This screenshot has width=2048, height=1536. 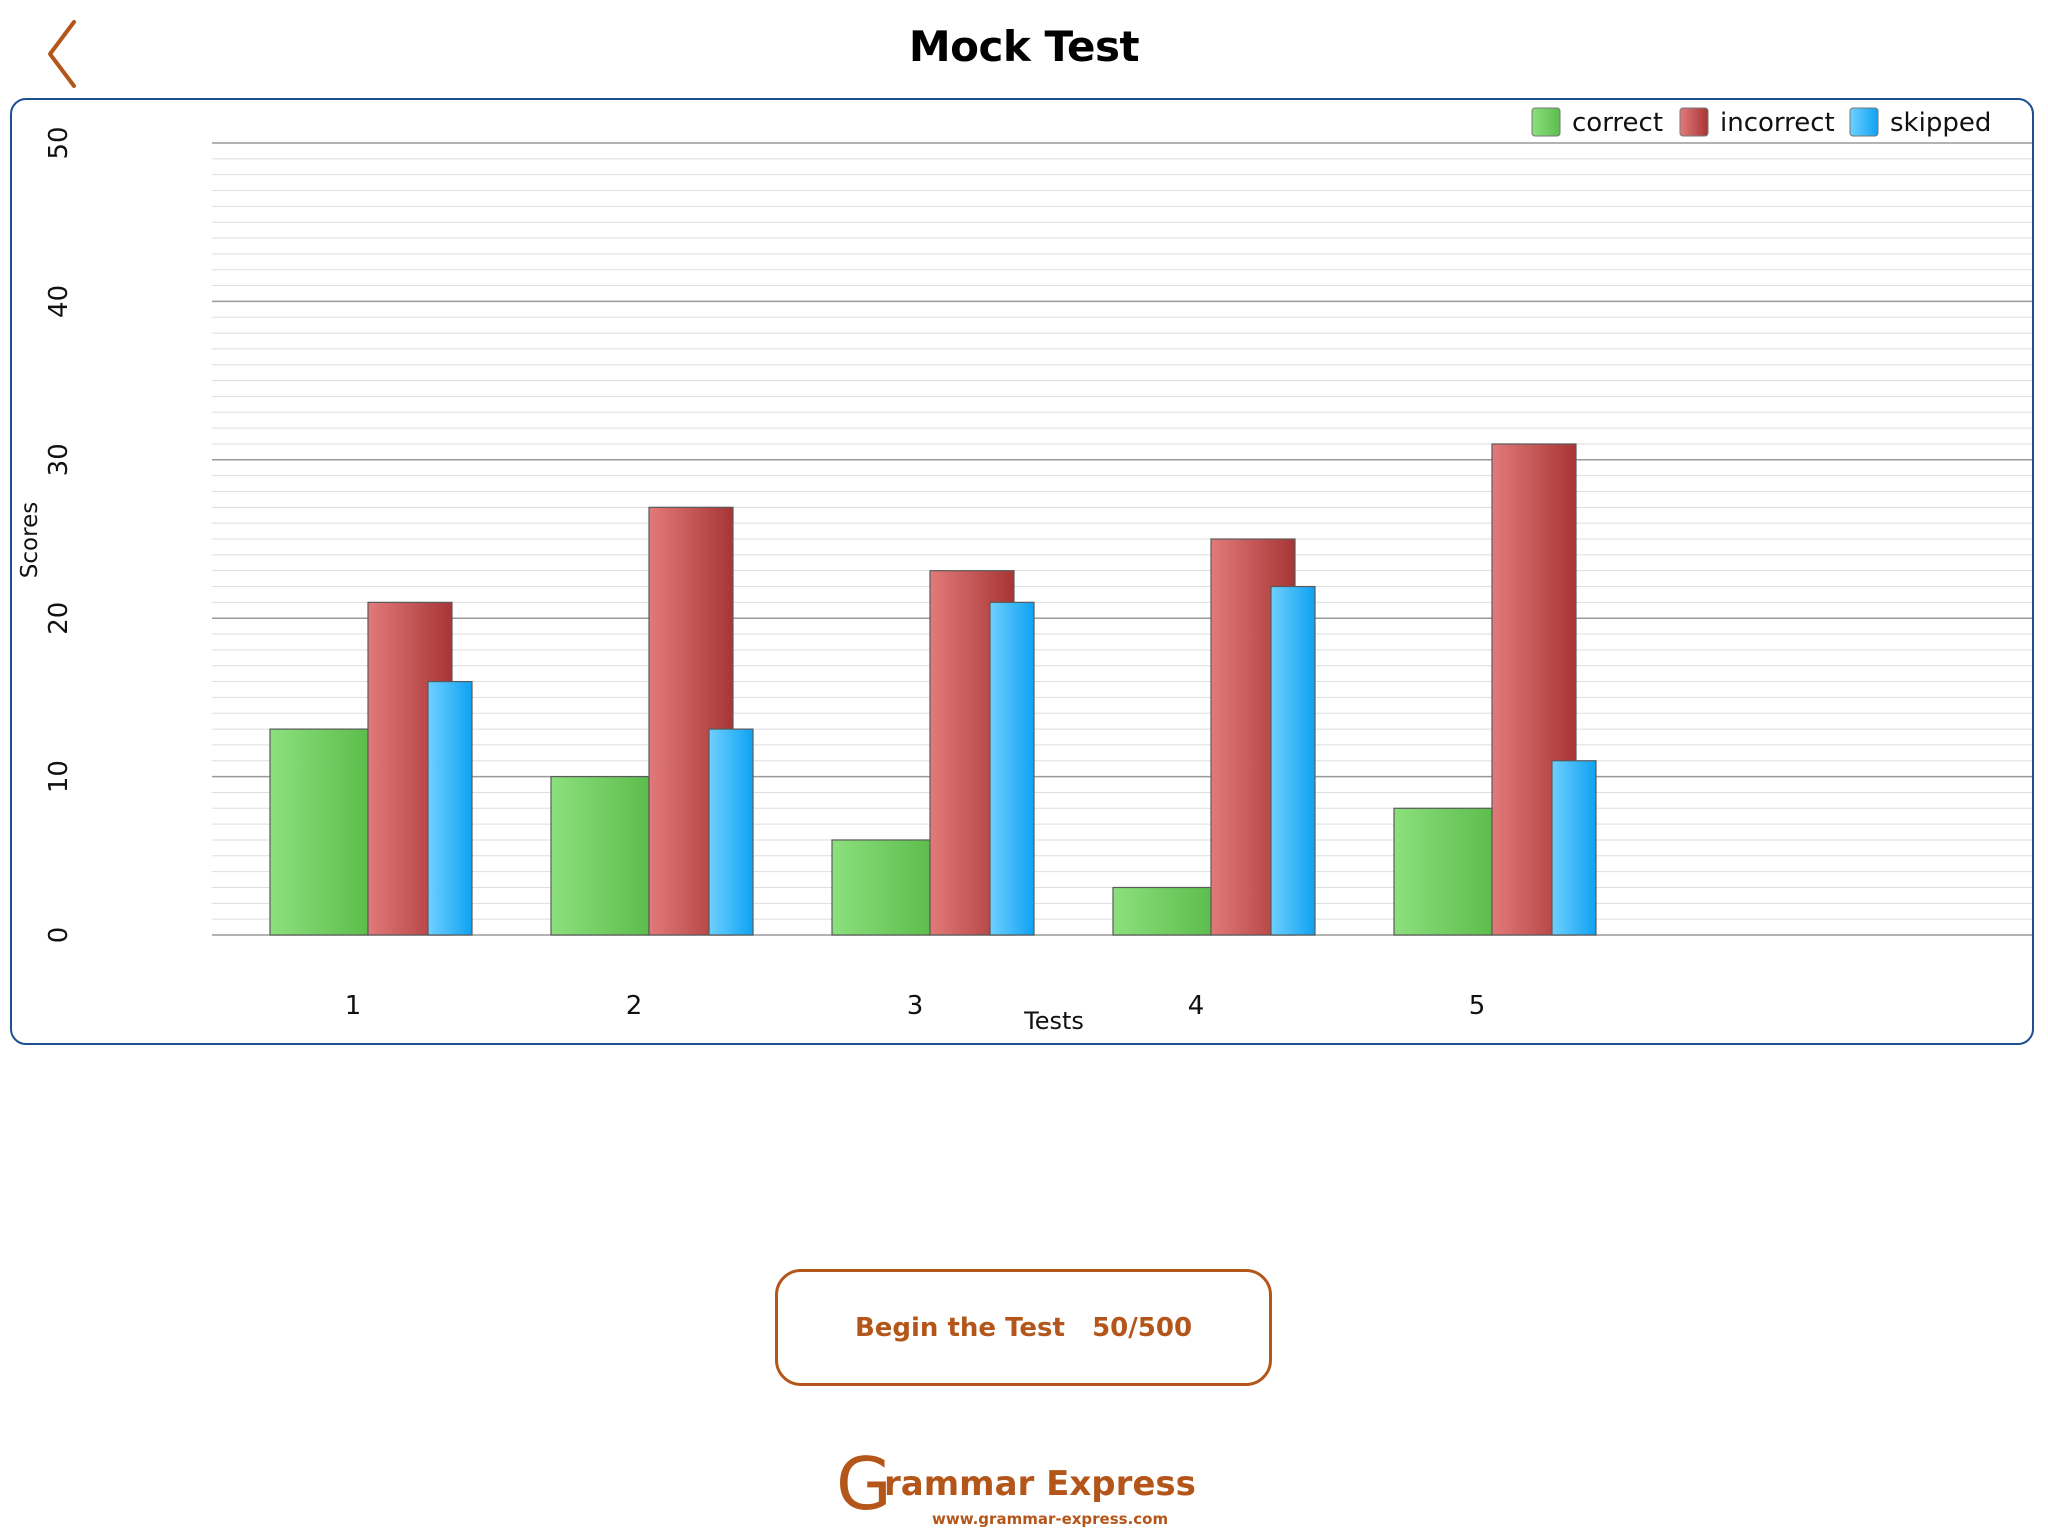 What do you see at coordinates (1864, 122) in the screenshot?
I see `legend-swatch-skipped` at bounding box center [1864, 122].